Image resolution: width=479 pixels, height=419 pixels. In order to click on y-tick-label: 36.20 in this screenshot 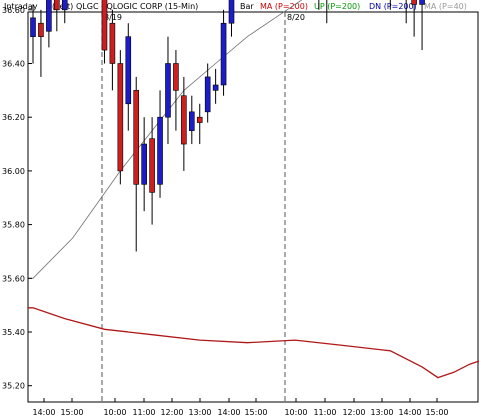, I will do `click(13, 117)`.